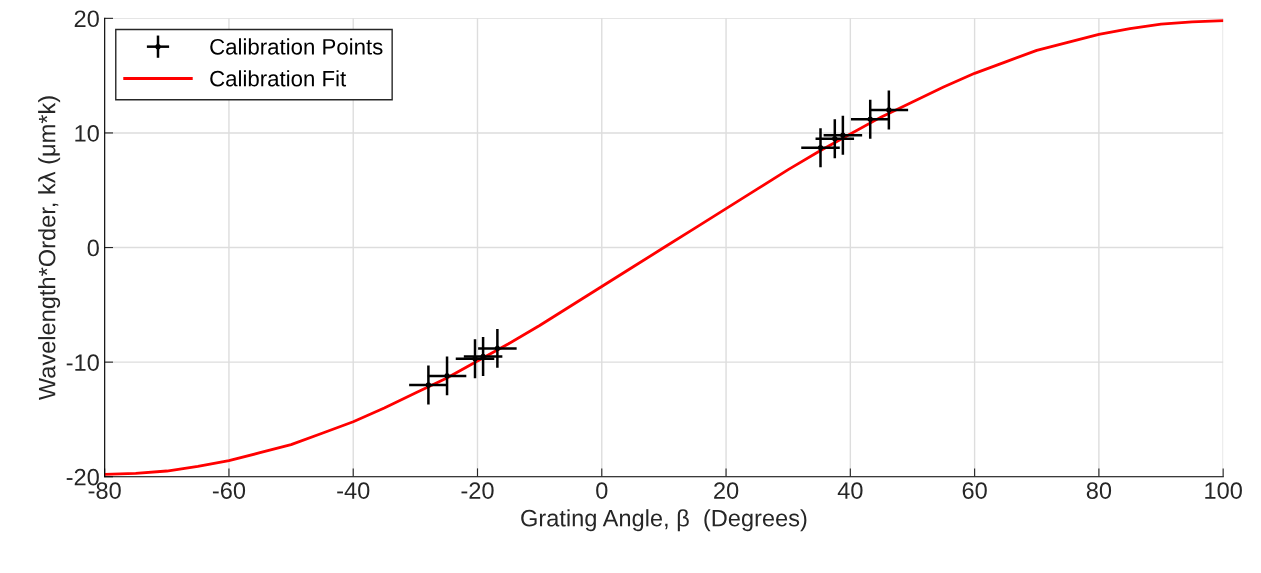  What do you see at coordinates (229, 490) in the screenshot?
I see `x-tick-label: -60` at bounding box center [229, 490].